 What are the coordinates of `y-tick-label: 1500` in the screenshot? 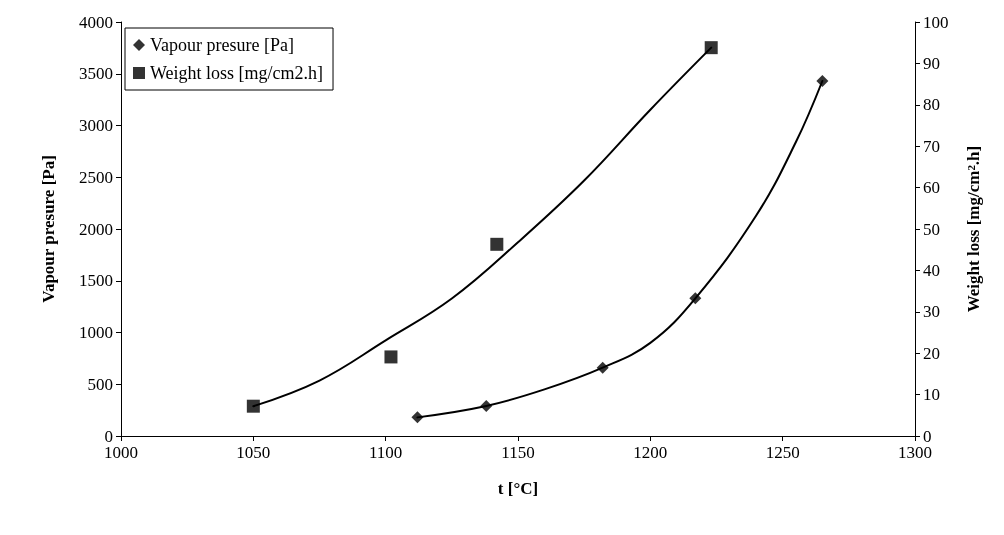 It's located at (96, 281).